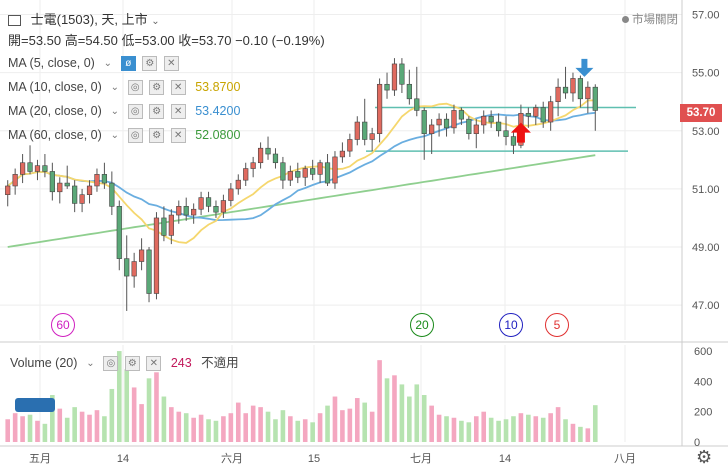 Image resolution: width=728 pixels, height=468 pixels. Describe the element at coordinates (128, 64) in the screenshot. I see `eye-off-icon: ø` at that location.